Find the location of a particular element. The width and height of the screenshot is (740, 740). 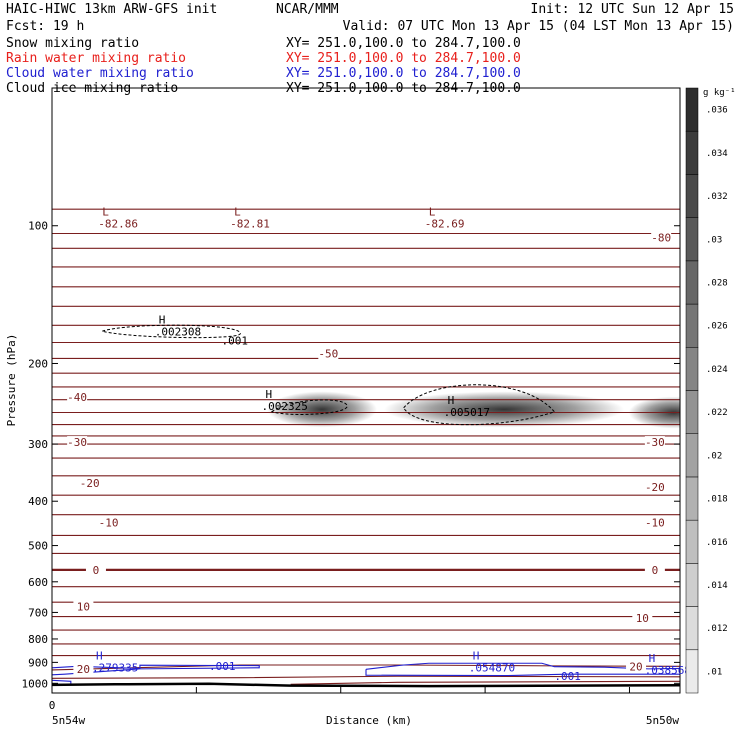

temperature-label: -80 is located at coordinates (661, 237).